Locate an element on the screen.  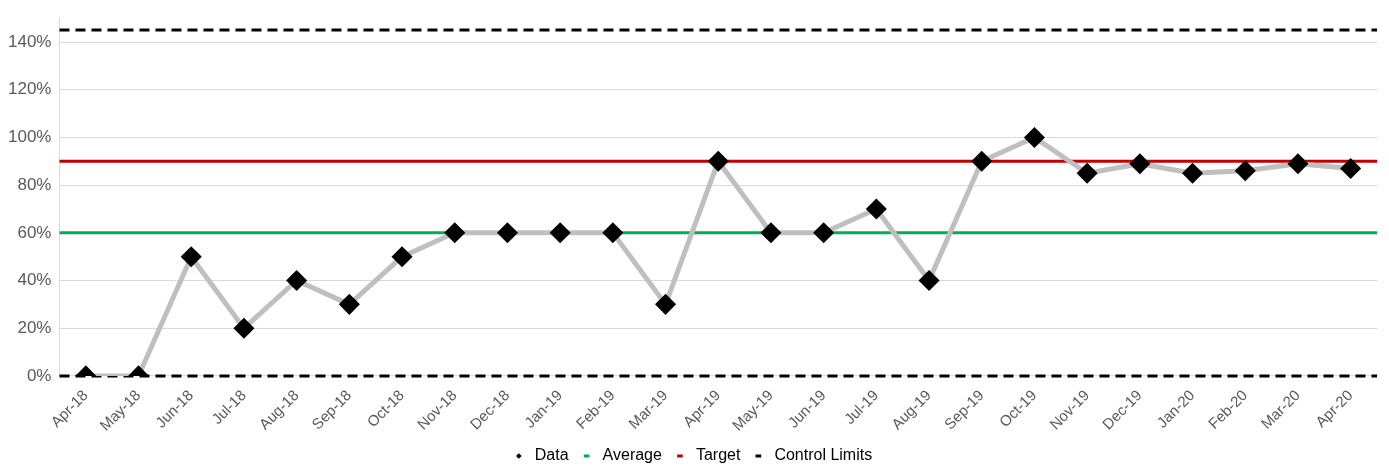
legend-label: Average is located at coordinates (632, 455).